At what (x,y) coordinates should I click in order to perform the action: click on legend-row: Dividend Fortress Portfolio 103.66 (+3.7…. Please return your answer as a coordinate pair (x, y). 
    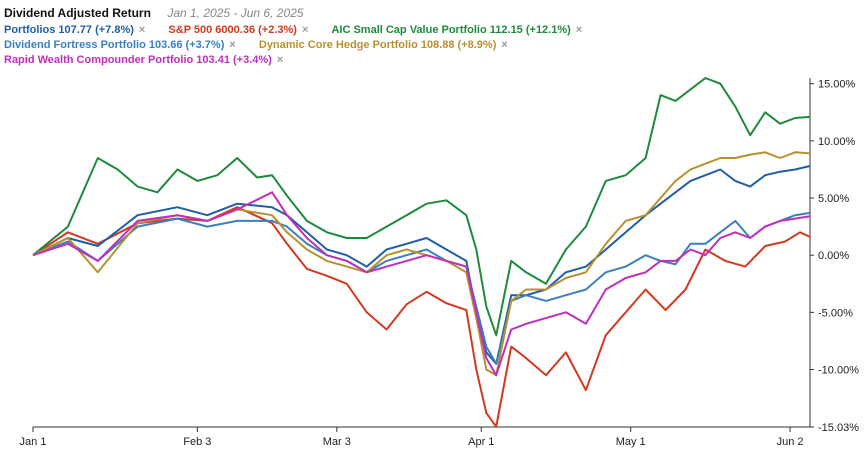
    Looking at the image, I should click on (329, 45).